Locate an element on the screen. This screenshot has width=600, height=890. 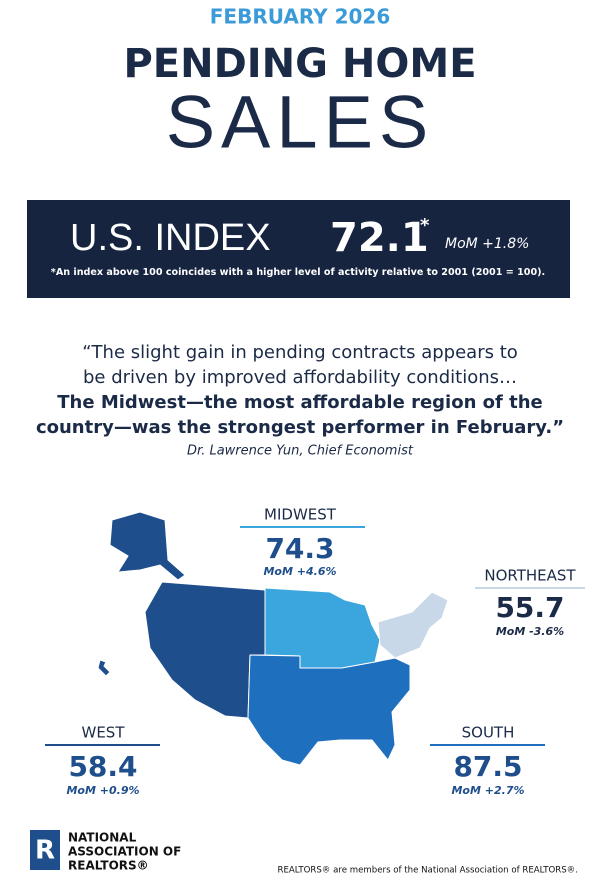
index-label: U.S. INDEX is located at coordinates (170, 238).